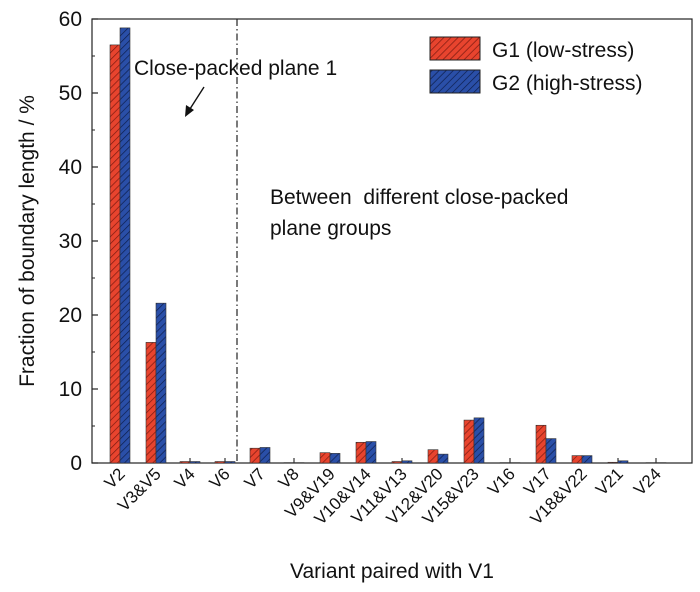 Image resolution: width=700 pixels, height=592 pixels. I want to click on annotation-close-packed: Close-packed plane 1, so click(235, 68).